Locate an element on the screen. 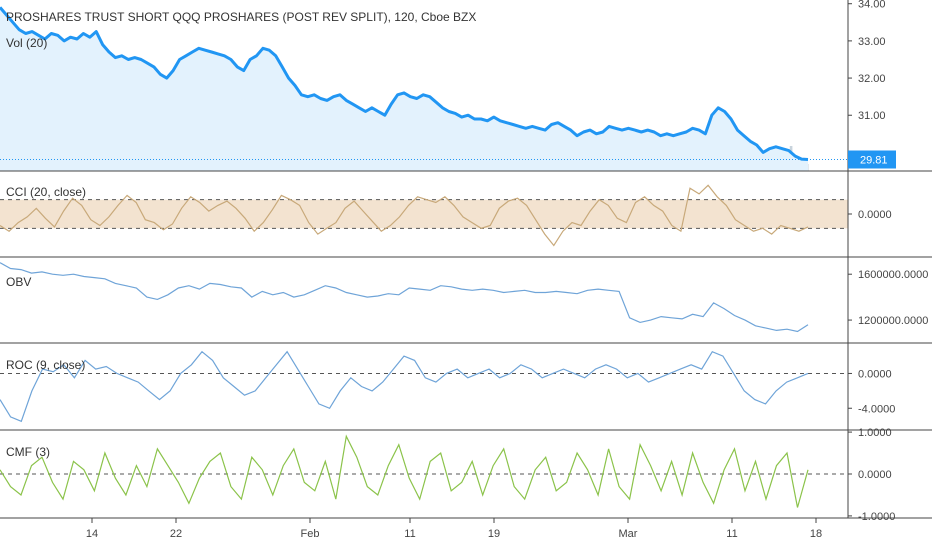 The image size is (932, 550). date-axis-label: Feb is located at coordinates (310, 534).